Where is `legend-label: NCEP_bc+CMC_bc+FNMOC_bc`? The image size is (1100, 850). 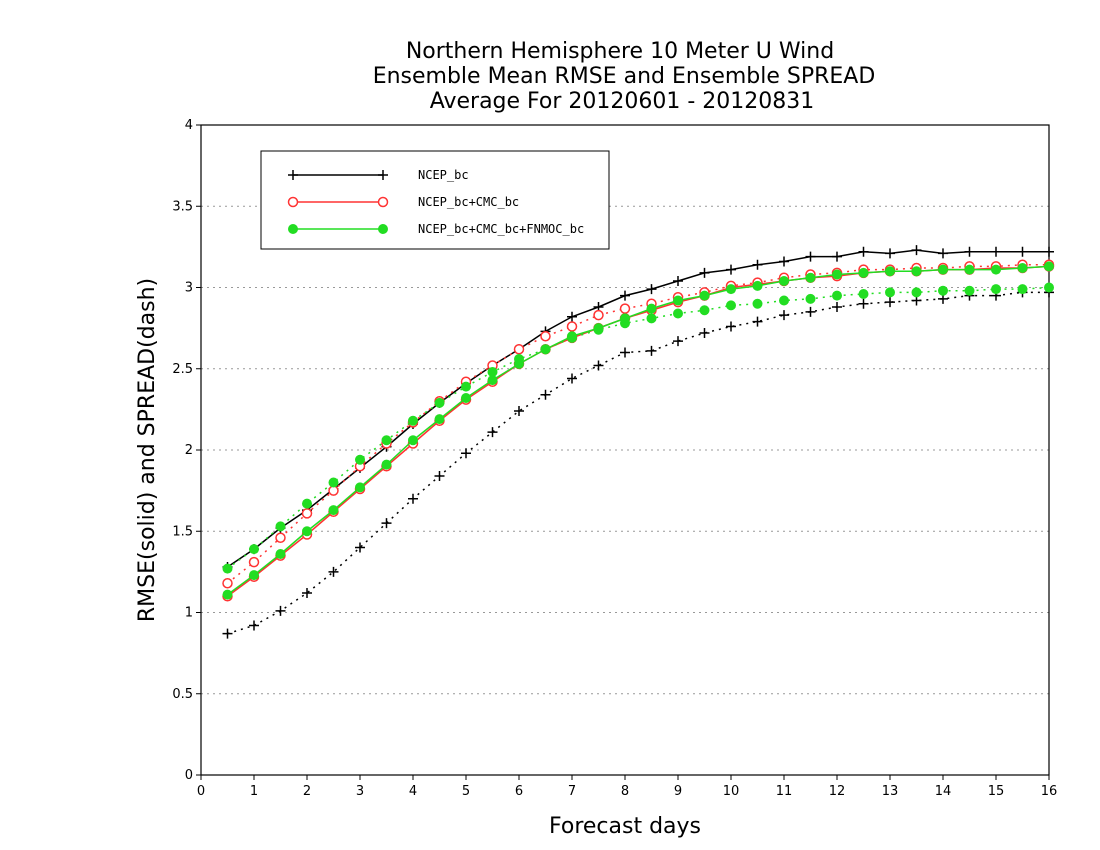 legend-label: NCEP_bc+CMC_bc+FNMOC_bc is located at coordinates (501, 229).